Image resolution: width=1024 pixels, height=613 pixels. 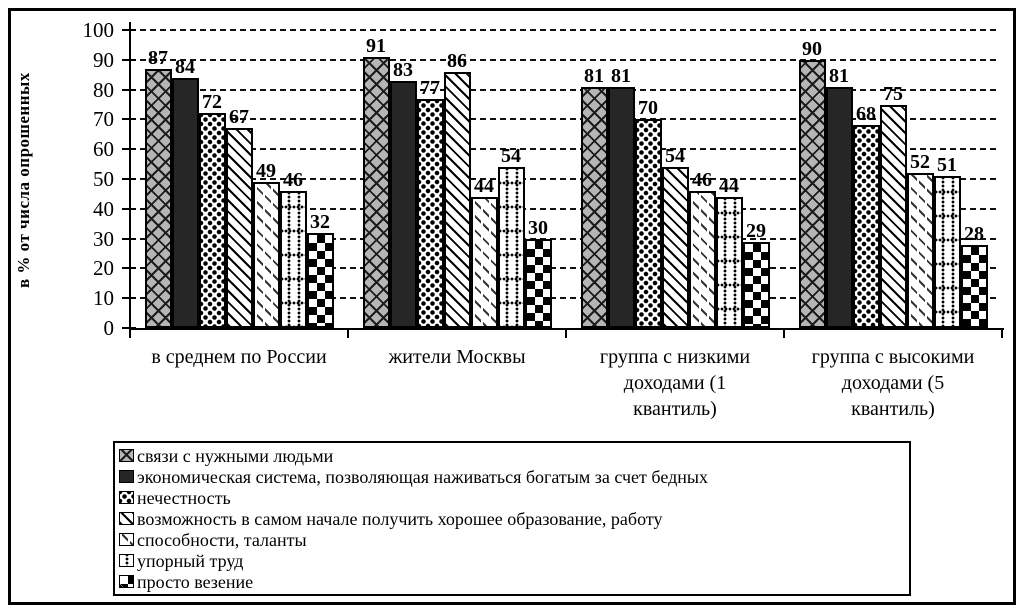 What do you see at coordinates (512, 560) in the screenshot?
I see `legend-item: упорный труд` at bounding box center [512, 560].